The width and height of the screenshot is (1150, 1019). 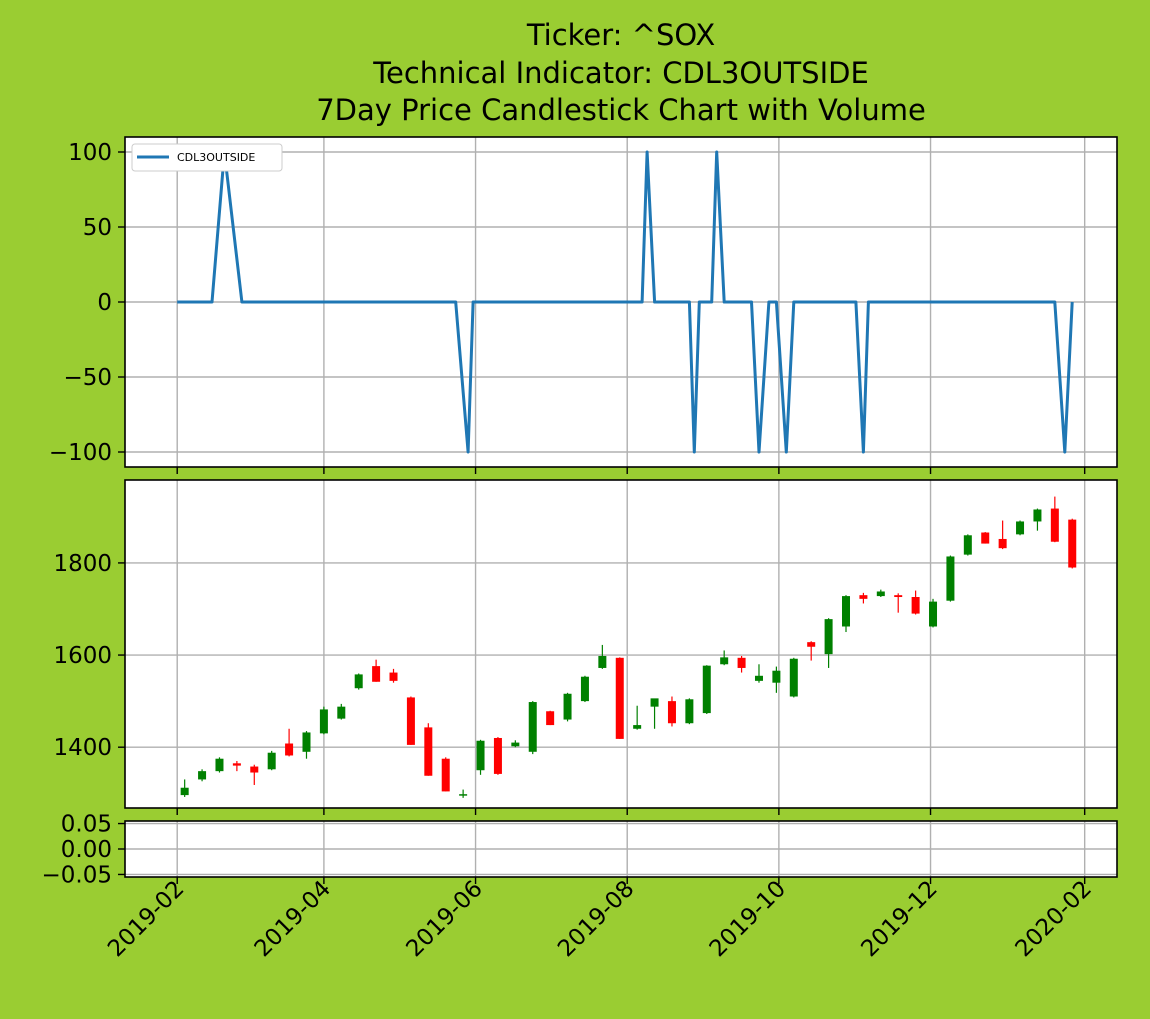 What do you see at coordinates (86, 850) in the screenshot?
I see `volume-y-tick-label-1: 0.00` at bounding box center [86, 850].